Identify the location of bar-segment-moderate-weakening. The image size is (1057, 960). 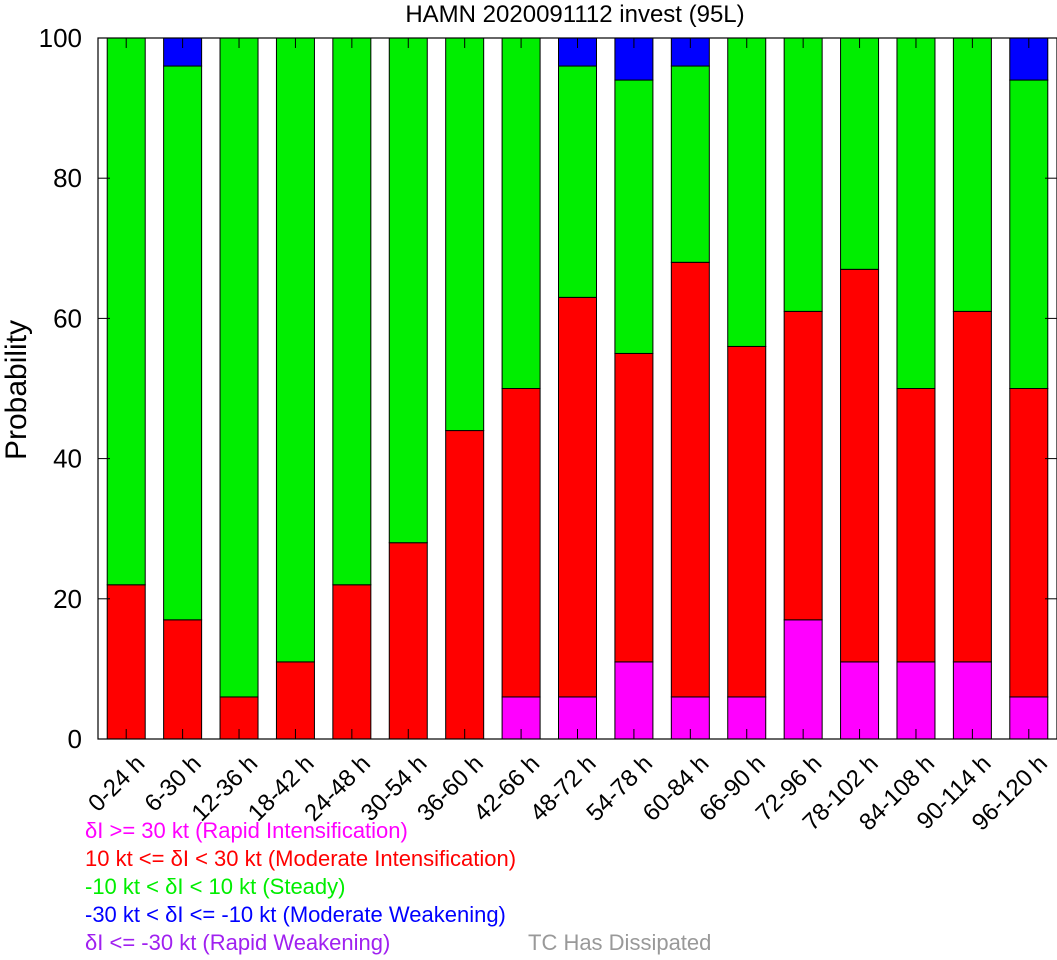
(577, 52).